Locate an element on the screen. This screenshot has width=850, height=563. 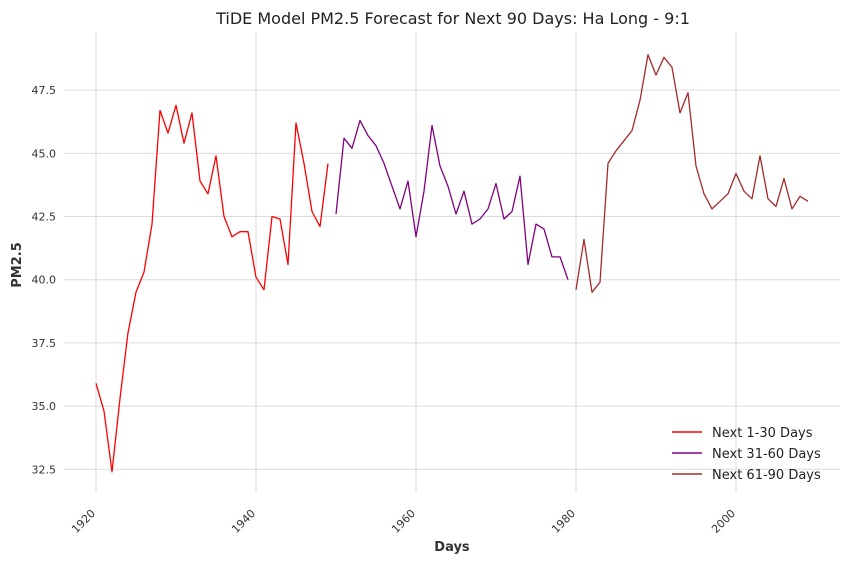
y-tick-label: 35.0 is located at coordinates (44, 406).